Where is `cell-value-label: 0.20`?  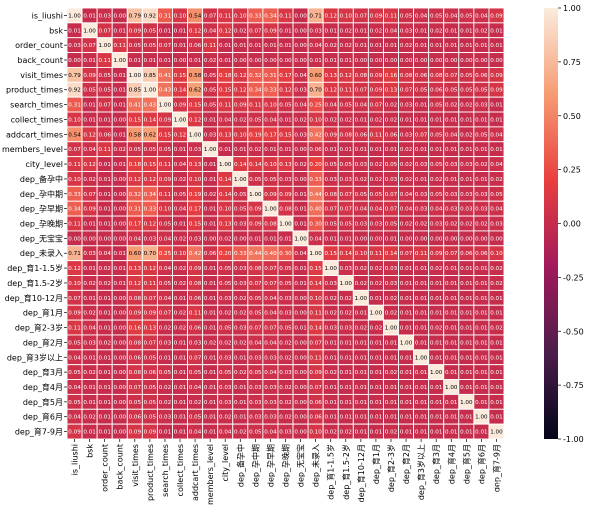 cell-value-label: 0.20 is located at coordinates (315, 165).